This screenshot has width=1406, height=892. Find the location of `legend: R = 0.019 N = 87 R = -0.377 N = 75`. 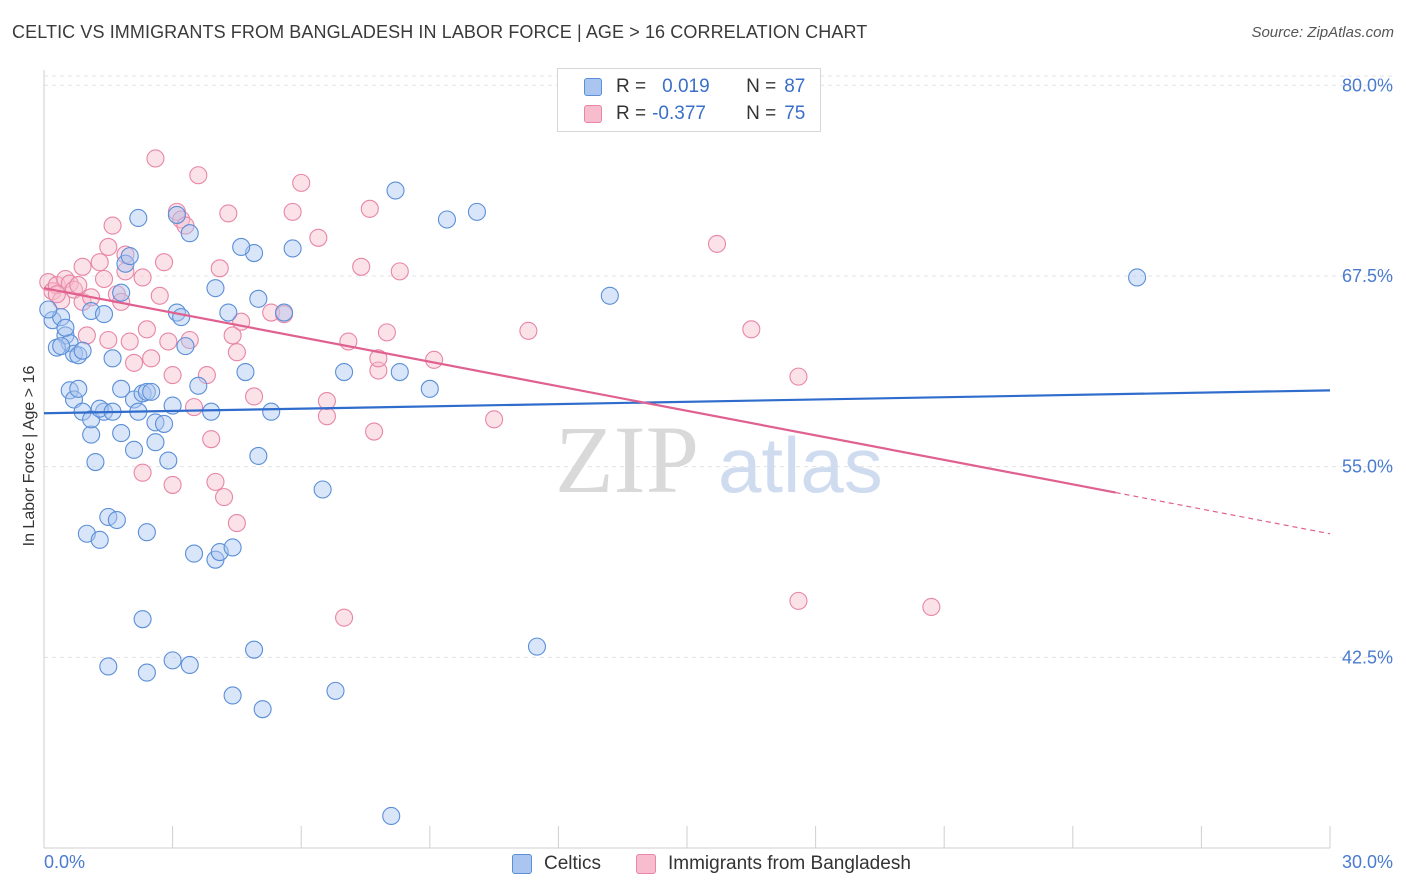

legend: R = 0.019 N = 87 R = -0.377 N = 75 is located at coordinates (689, 100).